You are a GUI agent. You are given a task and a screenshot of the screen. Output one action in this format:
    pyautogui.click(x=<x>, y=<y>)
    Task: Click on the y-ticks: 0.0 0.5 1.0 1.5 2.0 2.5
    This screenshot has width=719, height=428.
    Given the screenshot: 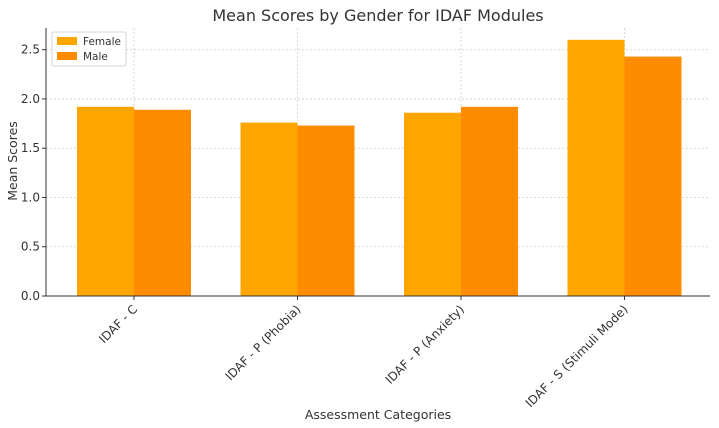 What is the action you would take?
    pyautogui.click(x=33, y=173)
    